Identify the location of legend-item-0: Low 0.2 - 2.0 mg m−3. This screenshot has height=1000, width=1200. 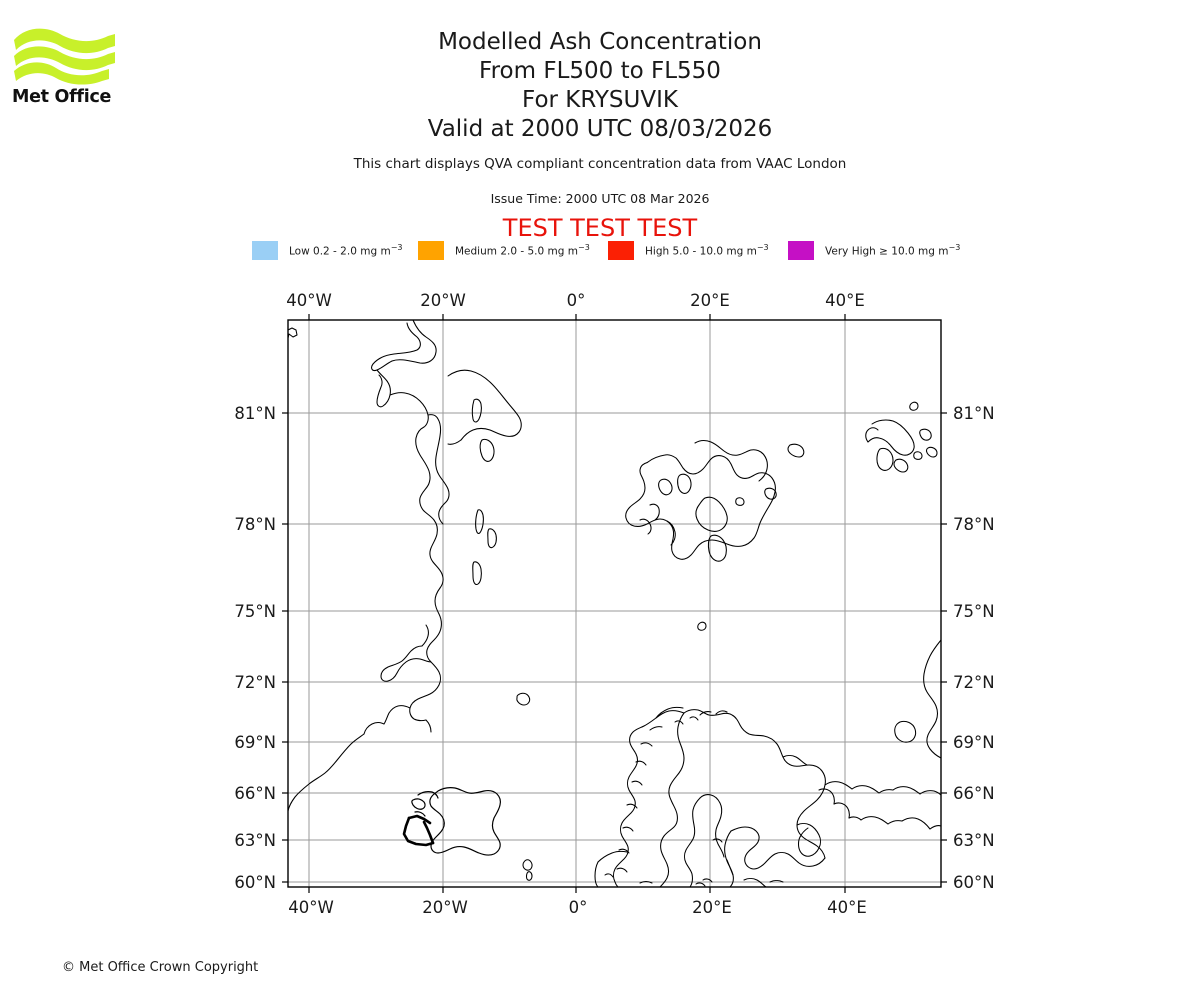
(327, 250).